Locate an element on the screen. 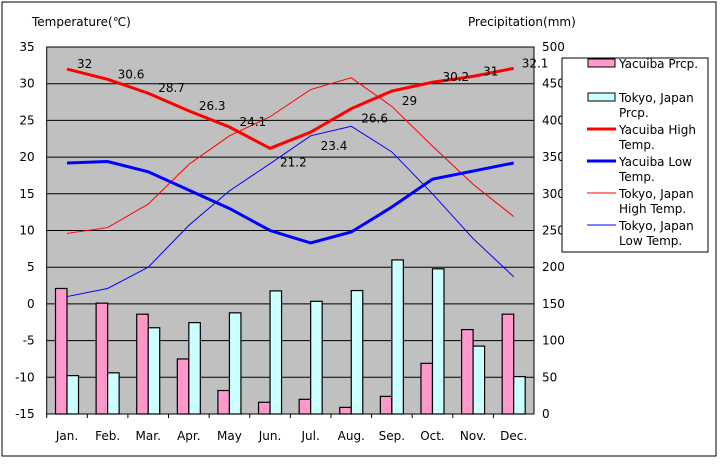 The image size is (720, 464). legend-label: Low Temp. is located at coordinates (650, 241).